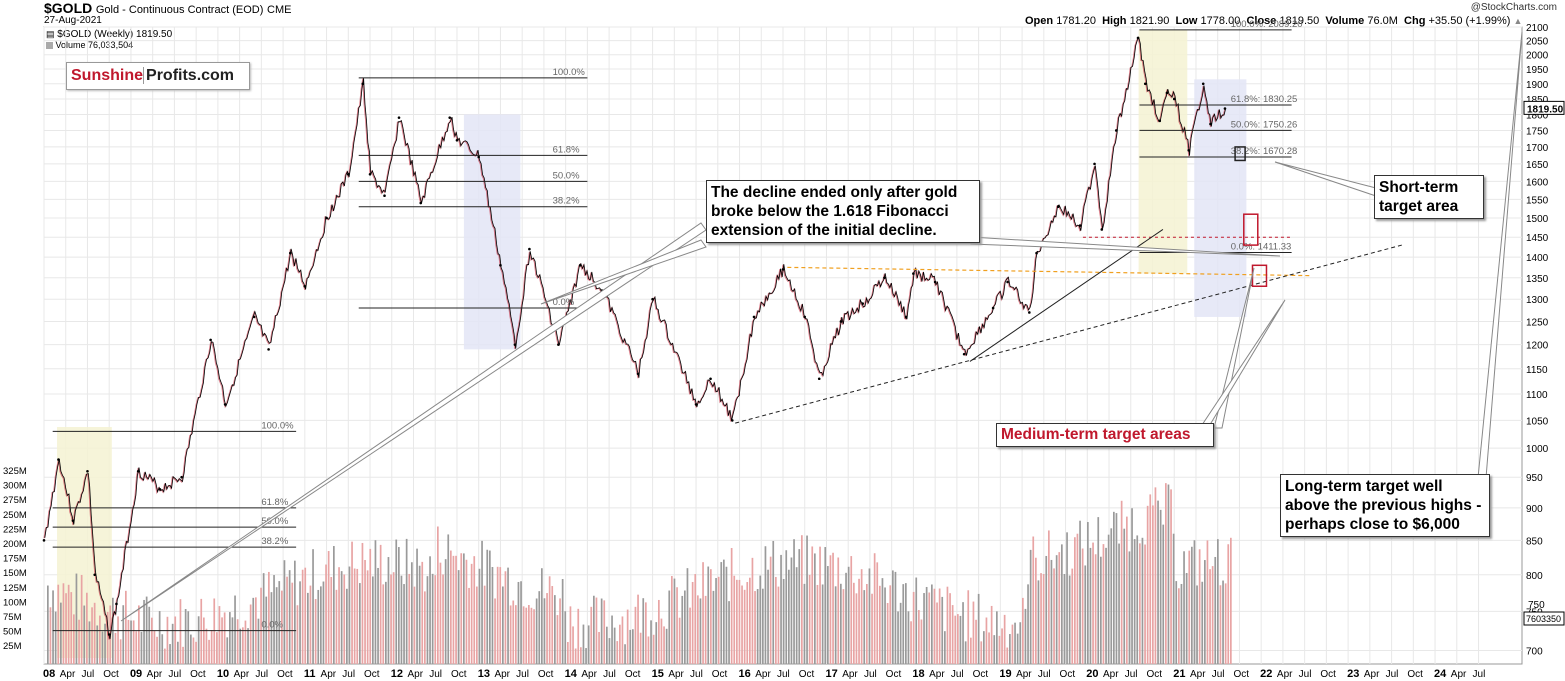 This screenshot has height=681, width=1565. What do you see at coordinates (1382, 21) in the screenshot?
I see `volume-value: 76.0M` at bounding box center [1382, 21].